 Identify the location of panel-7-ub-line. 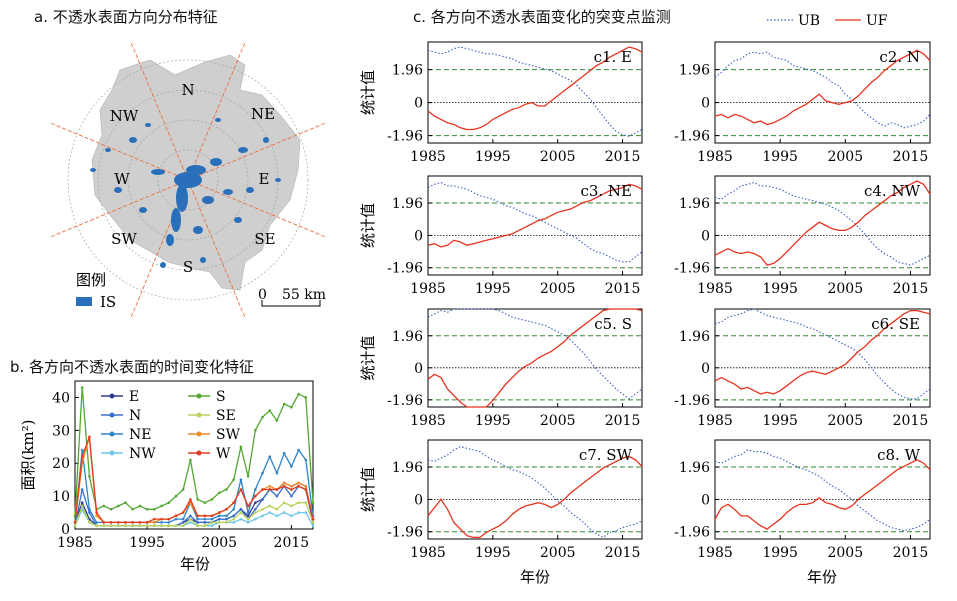
(535, 492).